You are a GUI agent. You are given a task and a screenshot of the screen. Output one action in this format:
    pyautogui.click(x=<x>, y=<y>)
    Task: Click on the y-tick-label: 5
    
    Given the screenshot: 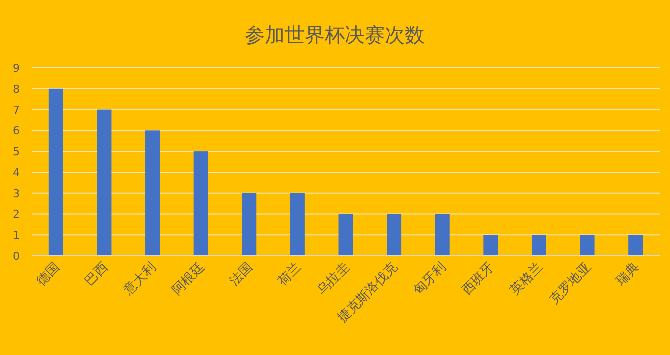 What is the action you would take?
    pyautogui.click(x=16, y=152)
    